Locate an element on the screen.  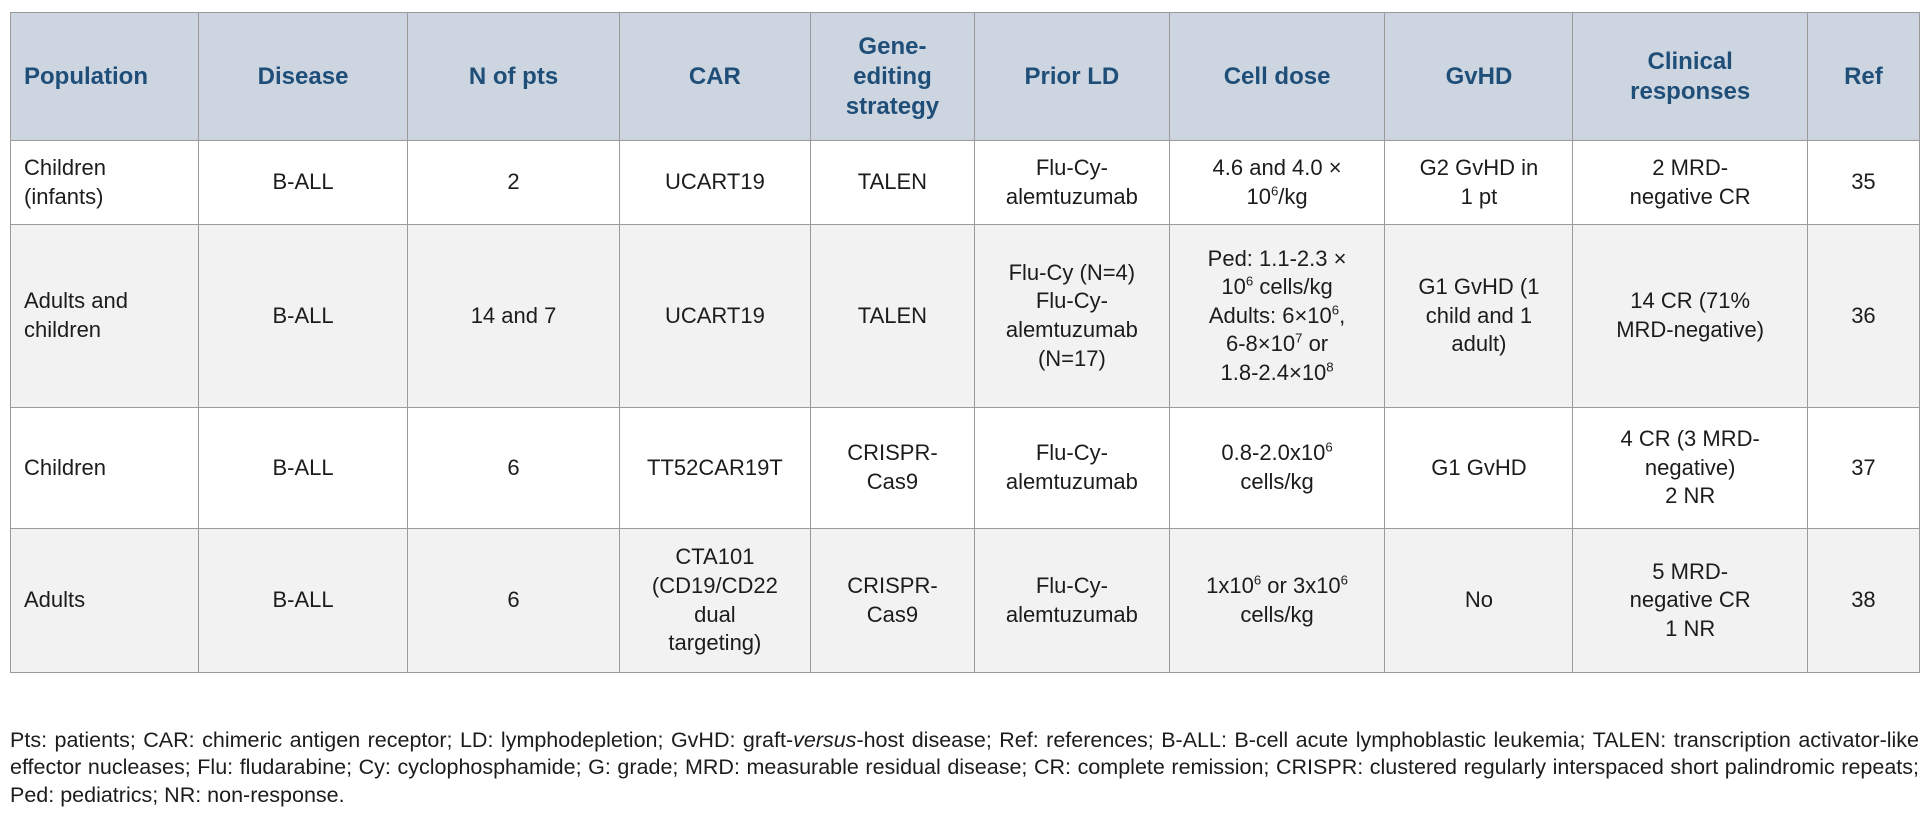
cell-gvhd: No is located at coordinates (1479, 600).